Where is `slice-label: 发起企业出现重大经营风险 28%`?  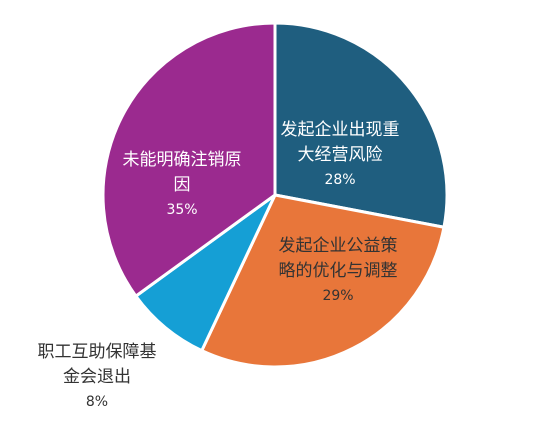 slice-label: 发起企业出现重大经营风险 28% is located at coordinates (340, 155).